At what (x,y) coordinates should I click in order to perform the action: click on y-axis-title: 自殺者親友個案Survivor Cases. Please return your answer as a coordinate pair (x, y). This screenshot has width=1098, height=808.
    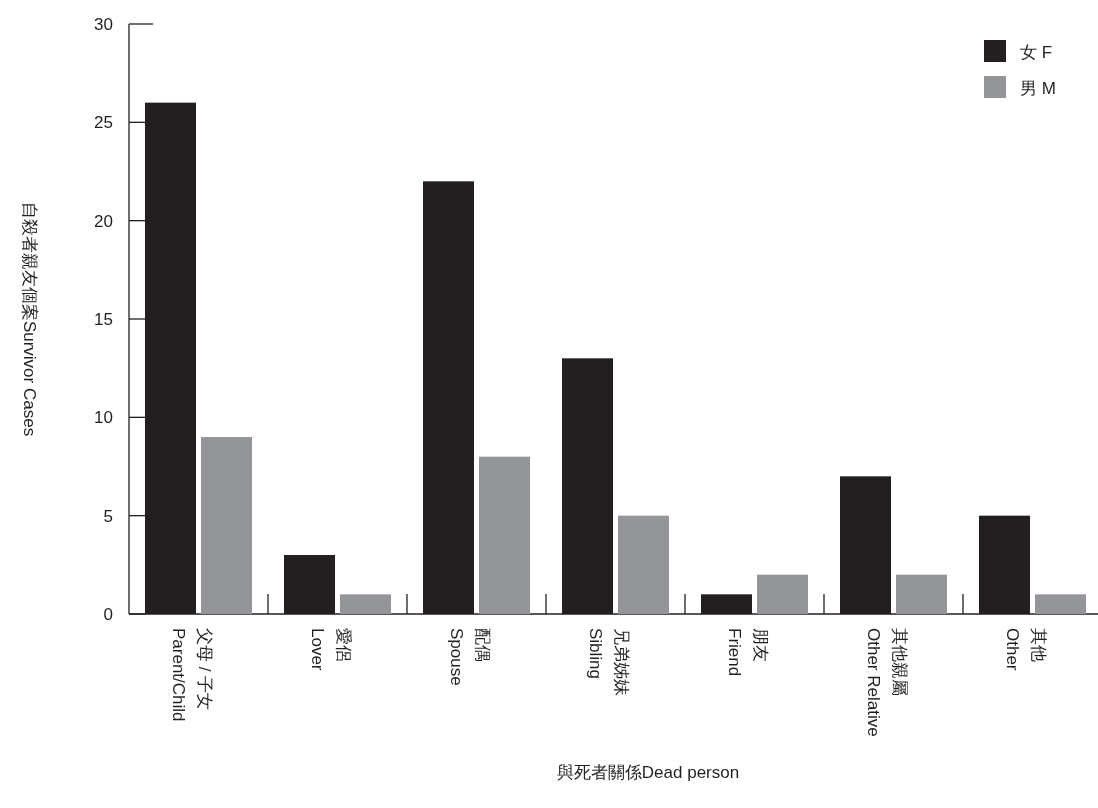
    Looking at the image, I should click on (29, 319).